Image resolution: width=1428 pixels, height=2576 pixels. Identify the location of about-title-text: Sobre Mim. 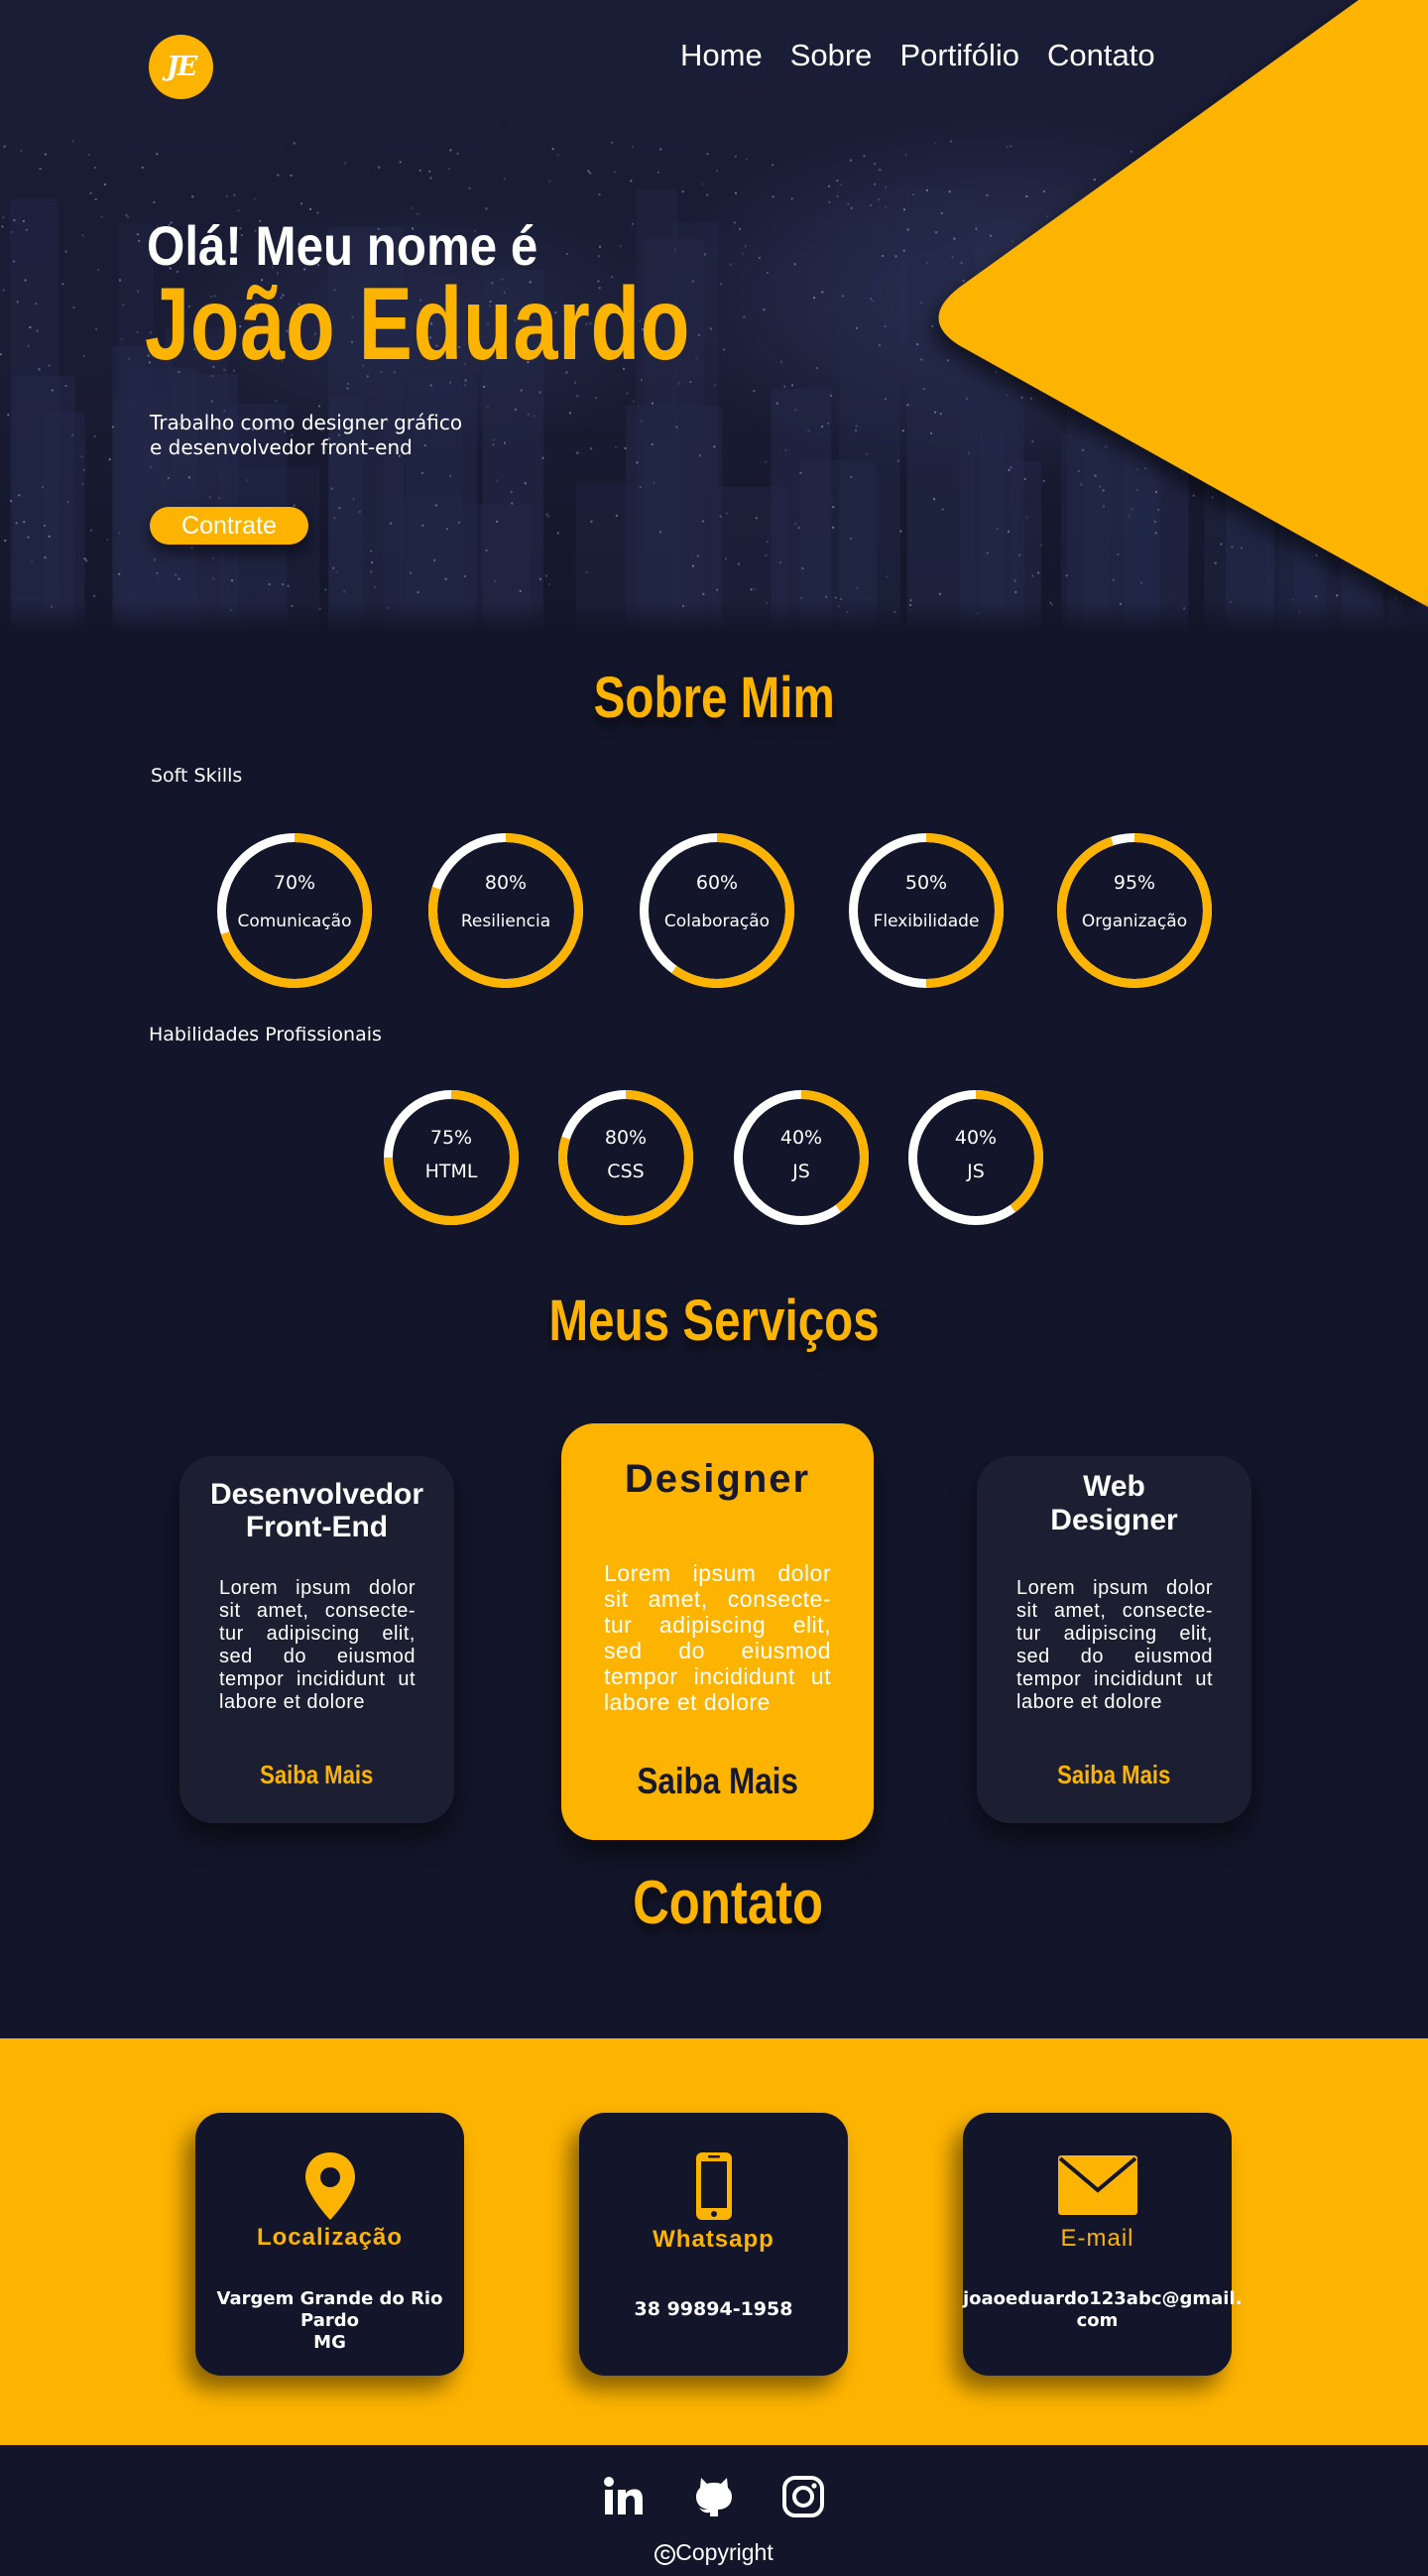
(714, 698).